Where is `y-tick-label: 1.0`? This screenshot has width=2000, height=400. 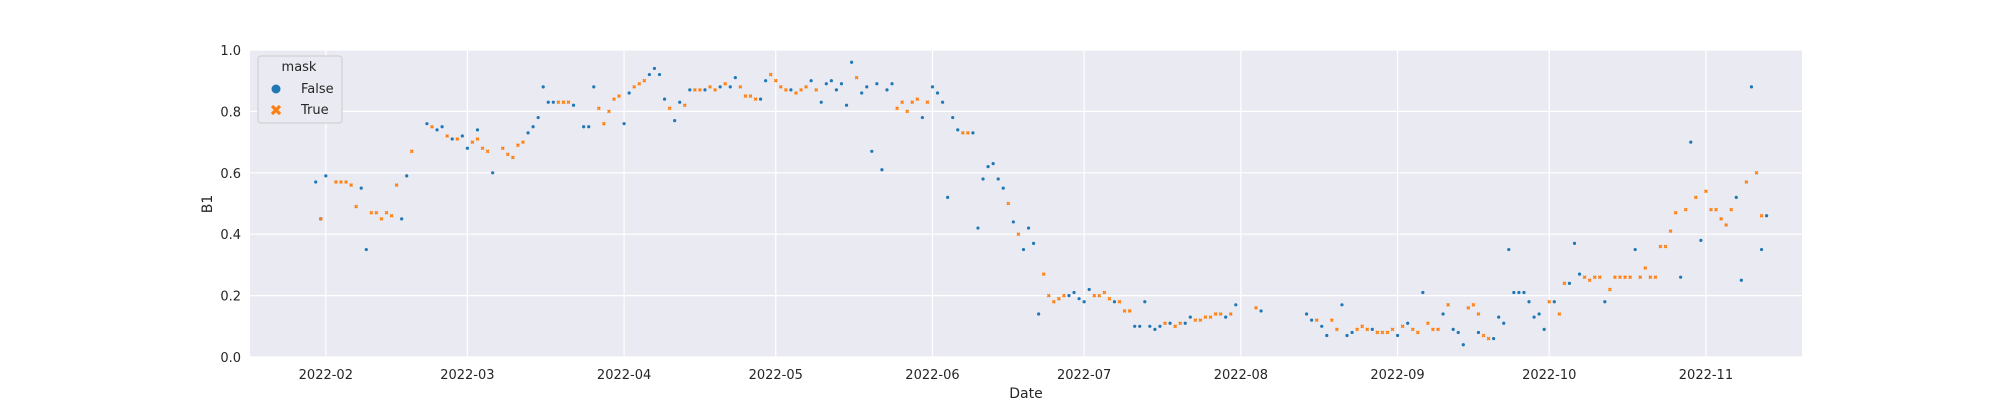 y-tick-label: 1.0 is located at coordinates (230, 51).